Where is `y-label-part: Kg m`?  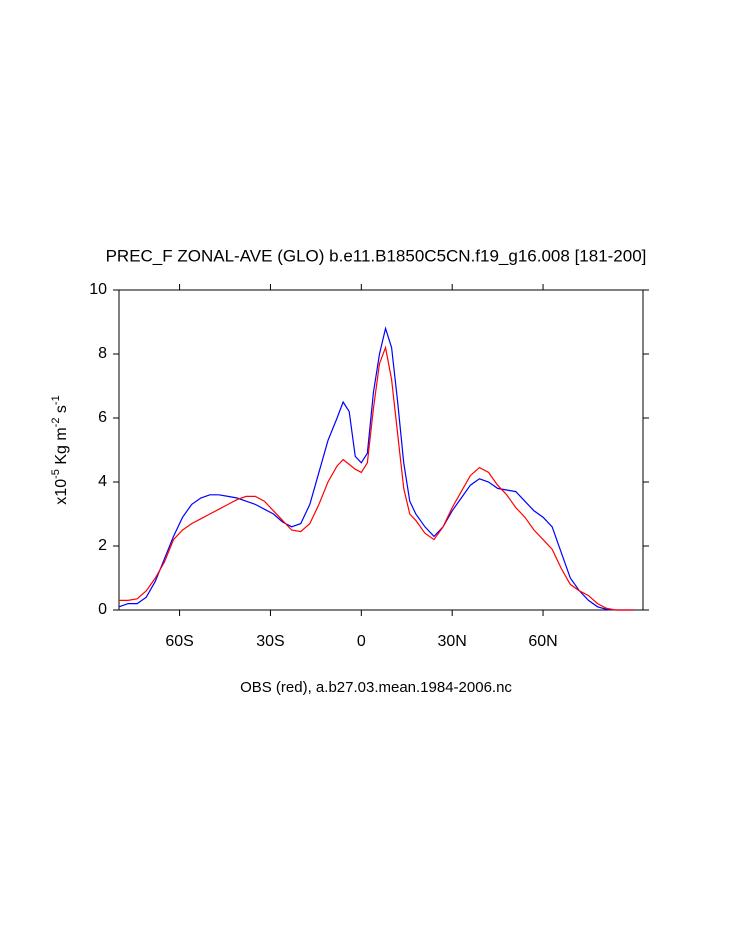
y-label-part: Kg m is located at coordinates (61, 448).